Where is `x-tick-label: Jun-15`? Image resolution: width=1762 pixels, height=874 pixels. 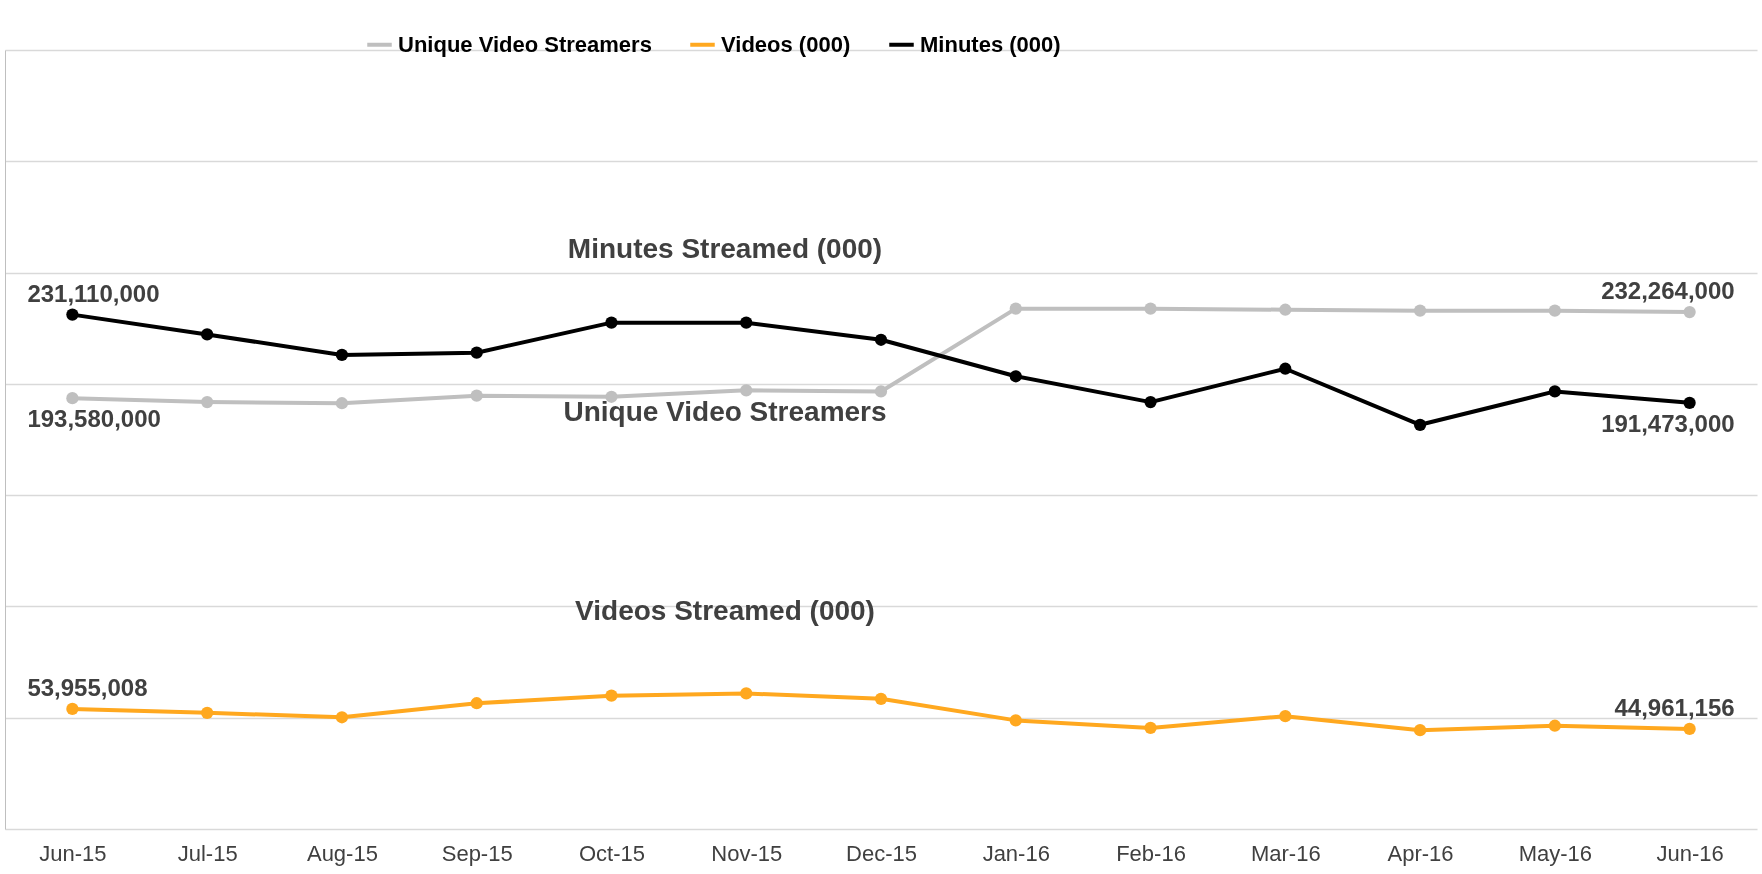
x-tick-label: Jun-15 is located at coordinates (73, 853).